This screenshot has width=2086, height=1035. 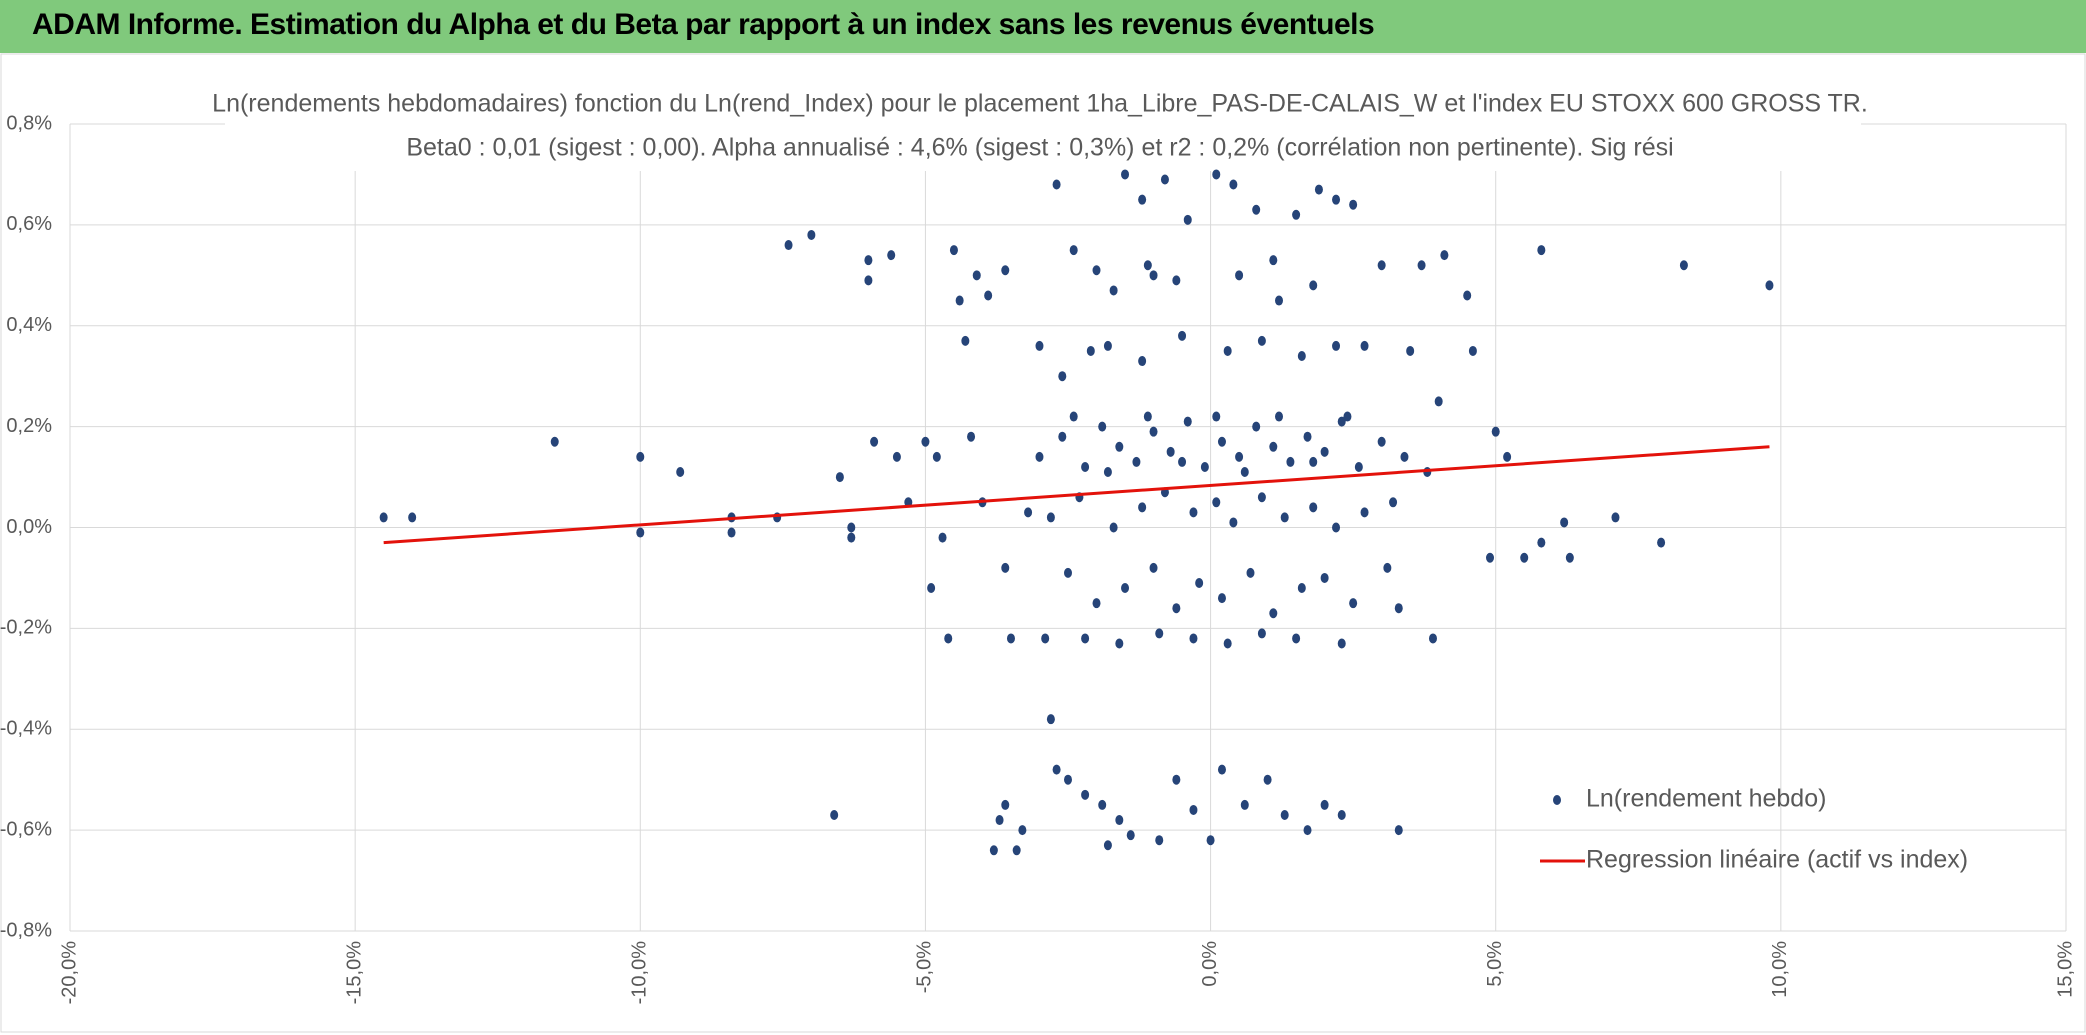 What do you see at coordinates (1557, 800) in the screenshot?
I see `legend-marker` at bounding box center [1557, 800].